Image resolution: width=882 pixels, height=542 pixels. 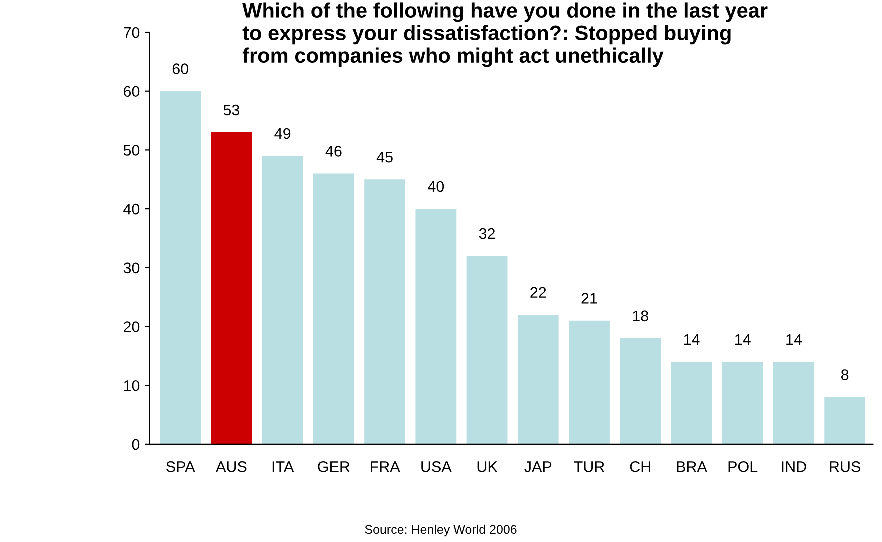 I want to click on data-label: 8, so click(x=845, y=375).